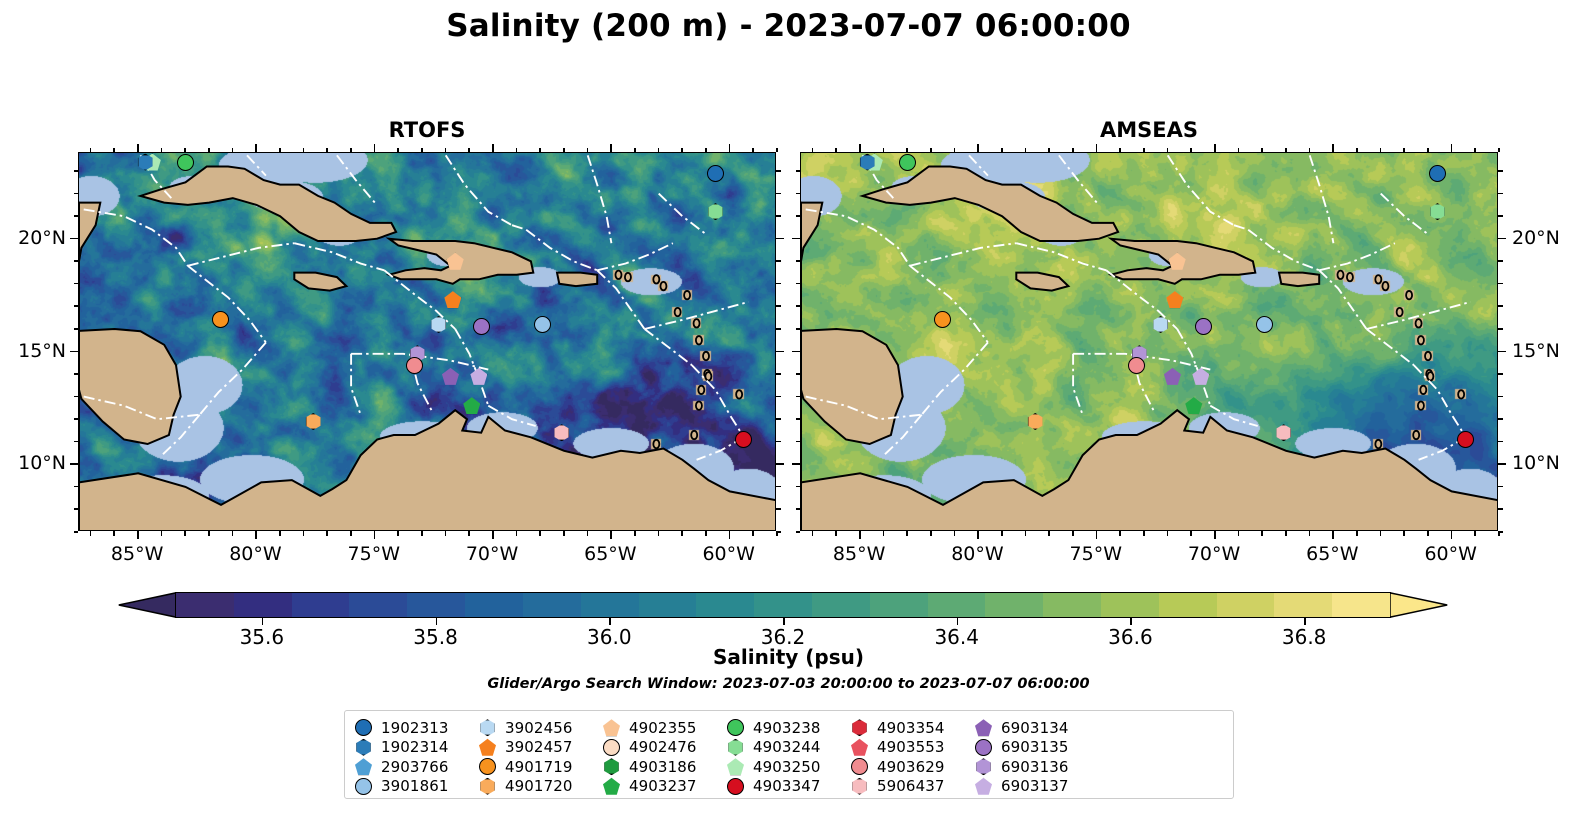 This screenshot has width=1577, height=827. What do you see at coordinates (859, 747) in the screenshot?
I see `marker-4903553-legend` at bounding box center [859, 747].